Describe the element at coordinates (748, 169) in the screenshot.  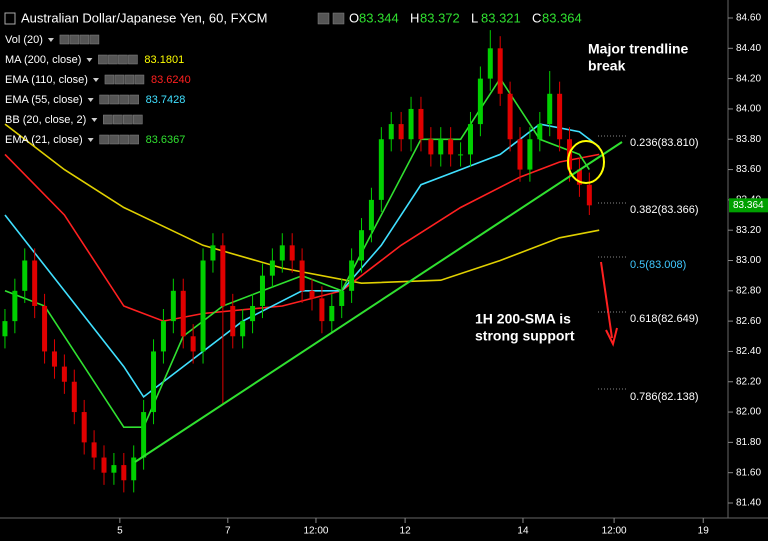
I see `y-tick-label: 83.60` at that location.